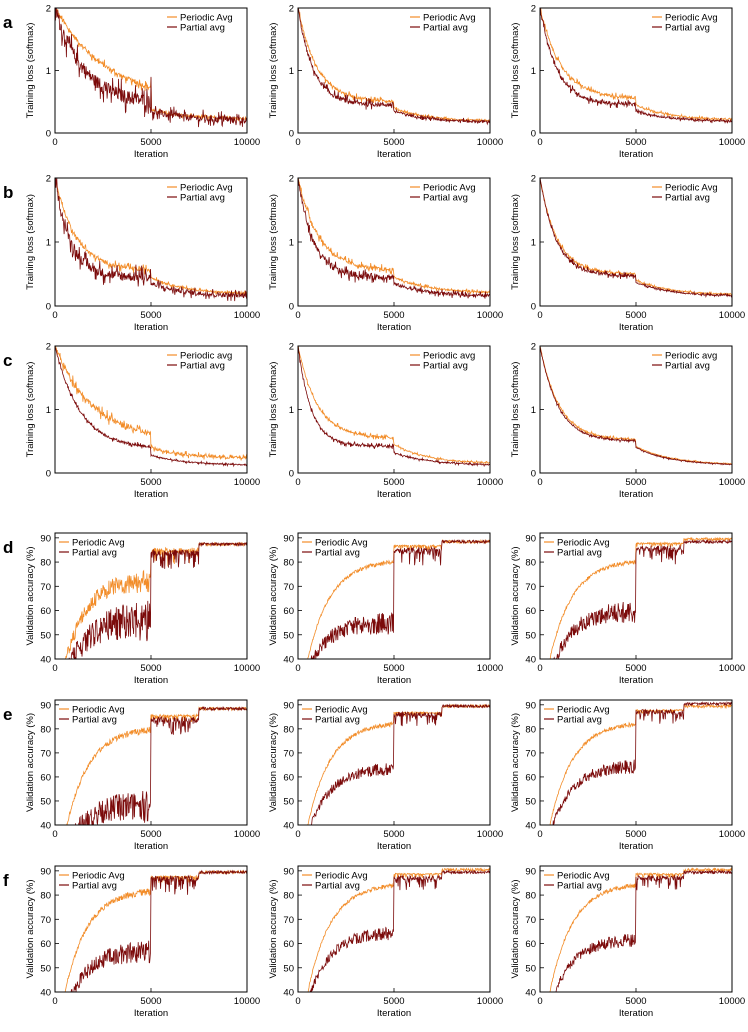  I want to click on panel-row-label: e, so click(7, 714).